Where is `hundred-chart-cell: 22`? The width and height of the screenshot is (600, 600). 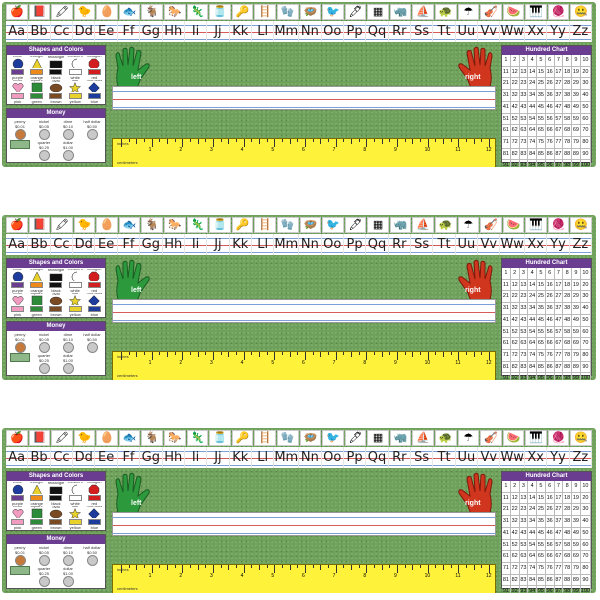 hundred-chart-cell: 22 is located at coordinates (515, 297).